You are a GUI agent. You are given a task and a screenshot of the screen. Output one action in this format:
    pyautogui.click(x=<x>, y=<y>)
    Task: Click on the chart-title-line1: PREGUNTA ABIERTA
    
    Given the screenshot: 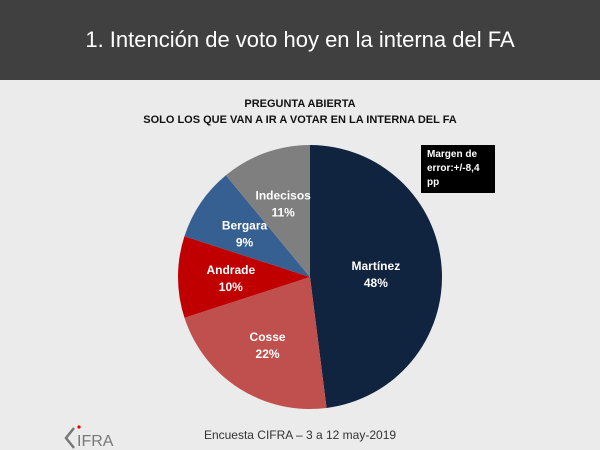 What is the action you would take?
    pyautogui.click(x=300, y=104)
    